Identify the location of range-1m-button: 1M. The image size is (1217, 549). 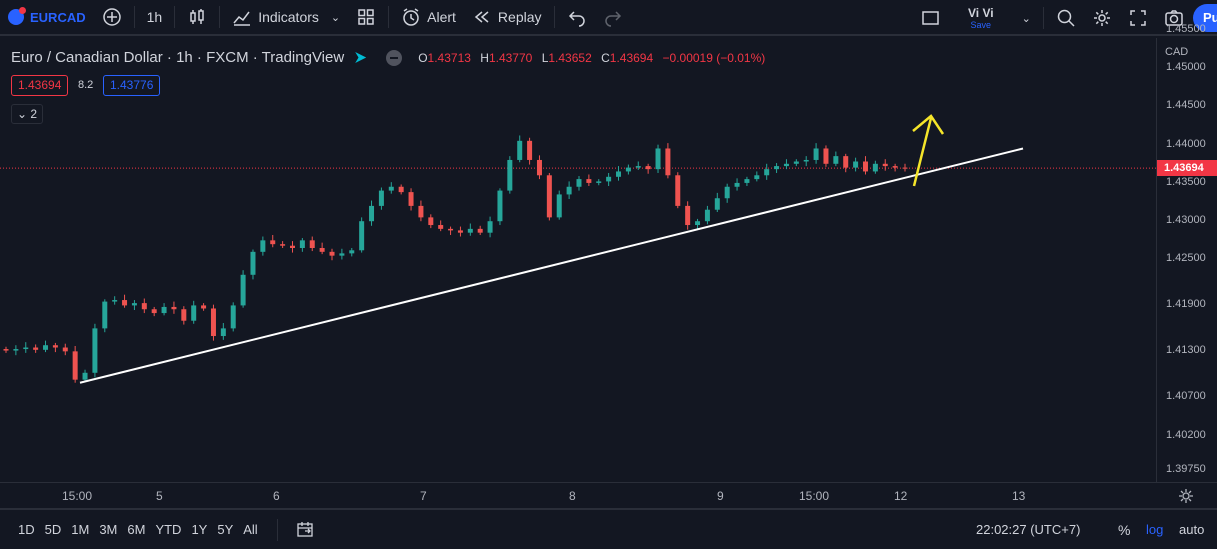
(80, 529).